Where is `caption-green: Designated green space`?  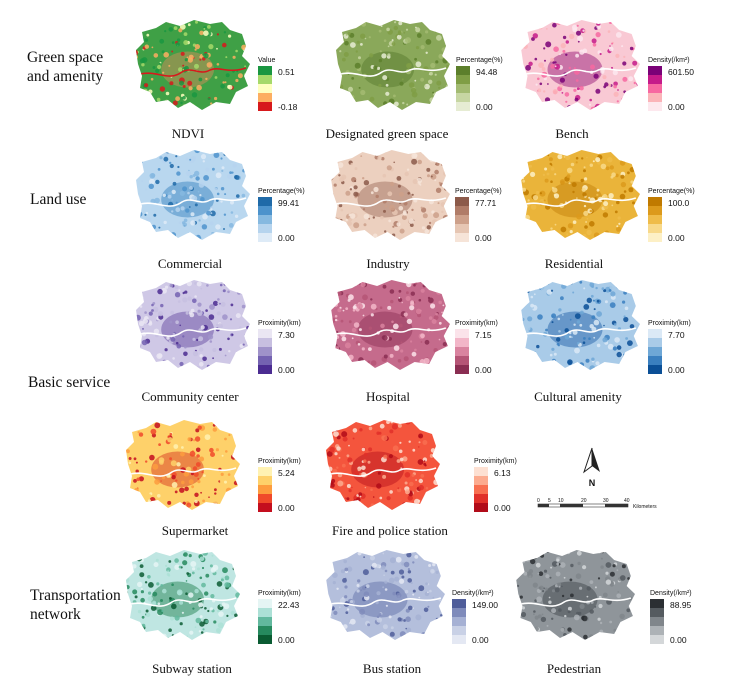
caption-green: Designated green space is located at coordinates (387, 133).